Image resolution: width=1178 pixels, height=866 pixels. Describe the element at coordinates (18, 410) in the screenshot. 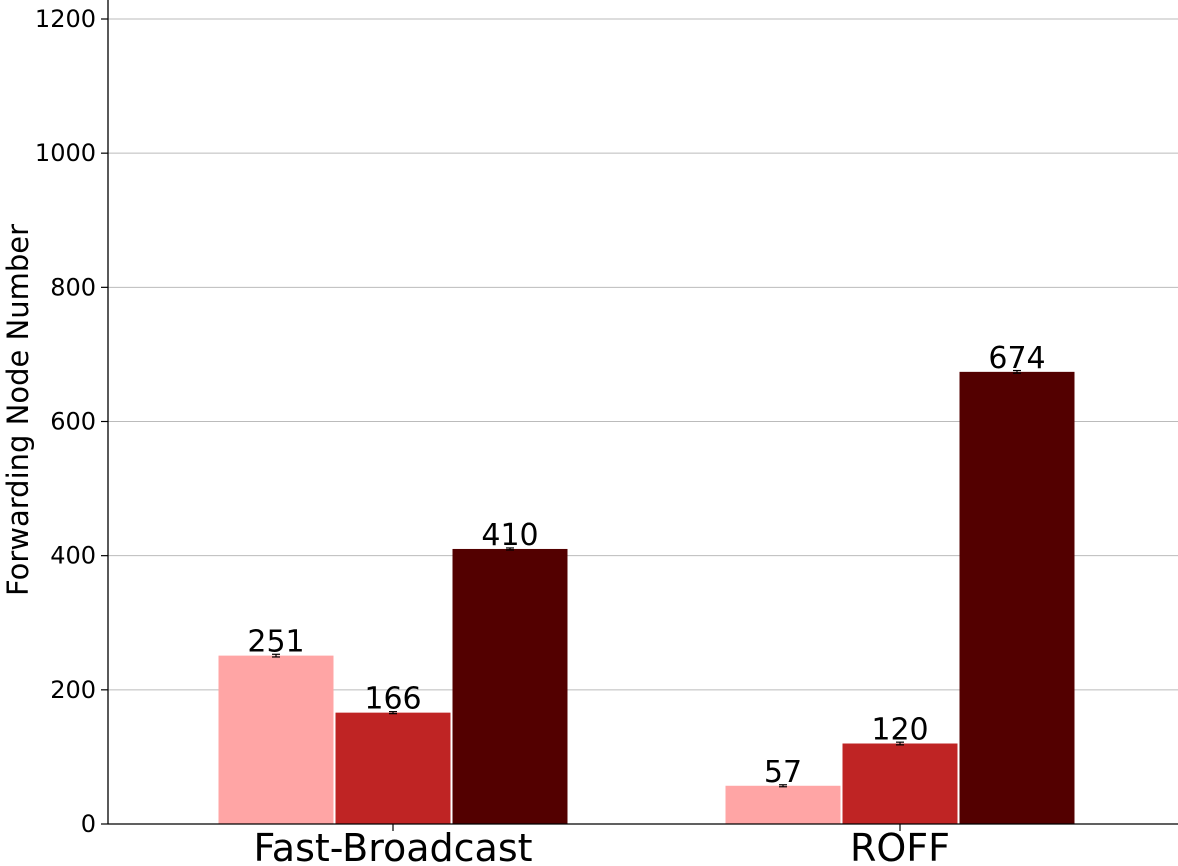

I see `y-axis-title: Forwarding Node Number` at that location.